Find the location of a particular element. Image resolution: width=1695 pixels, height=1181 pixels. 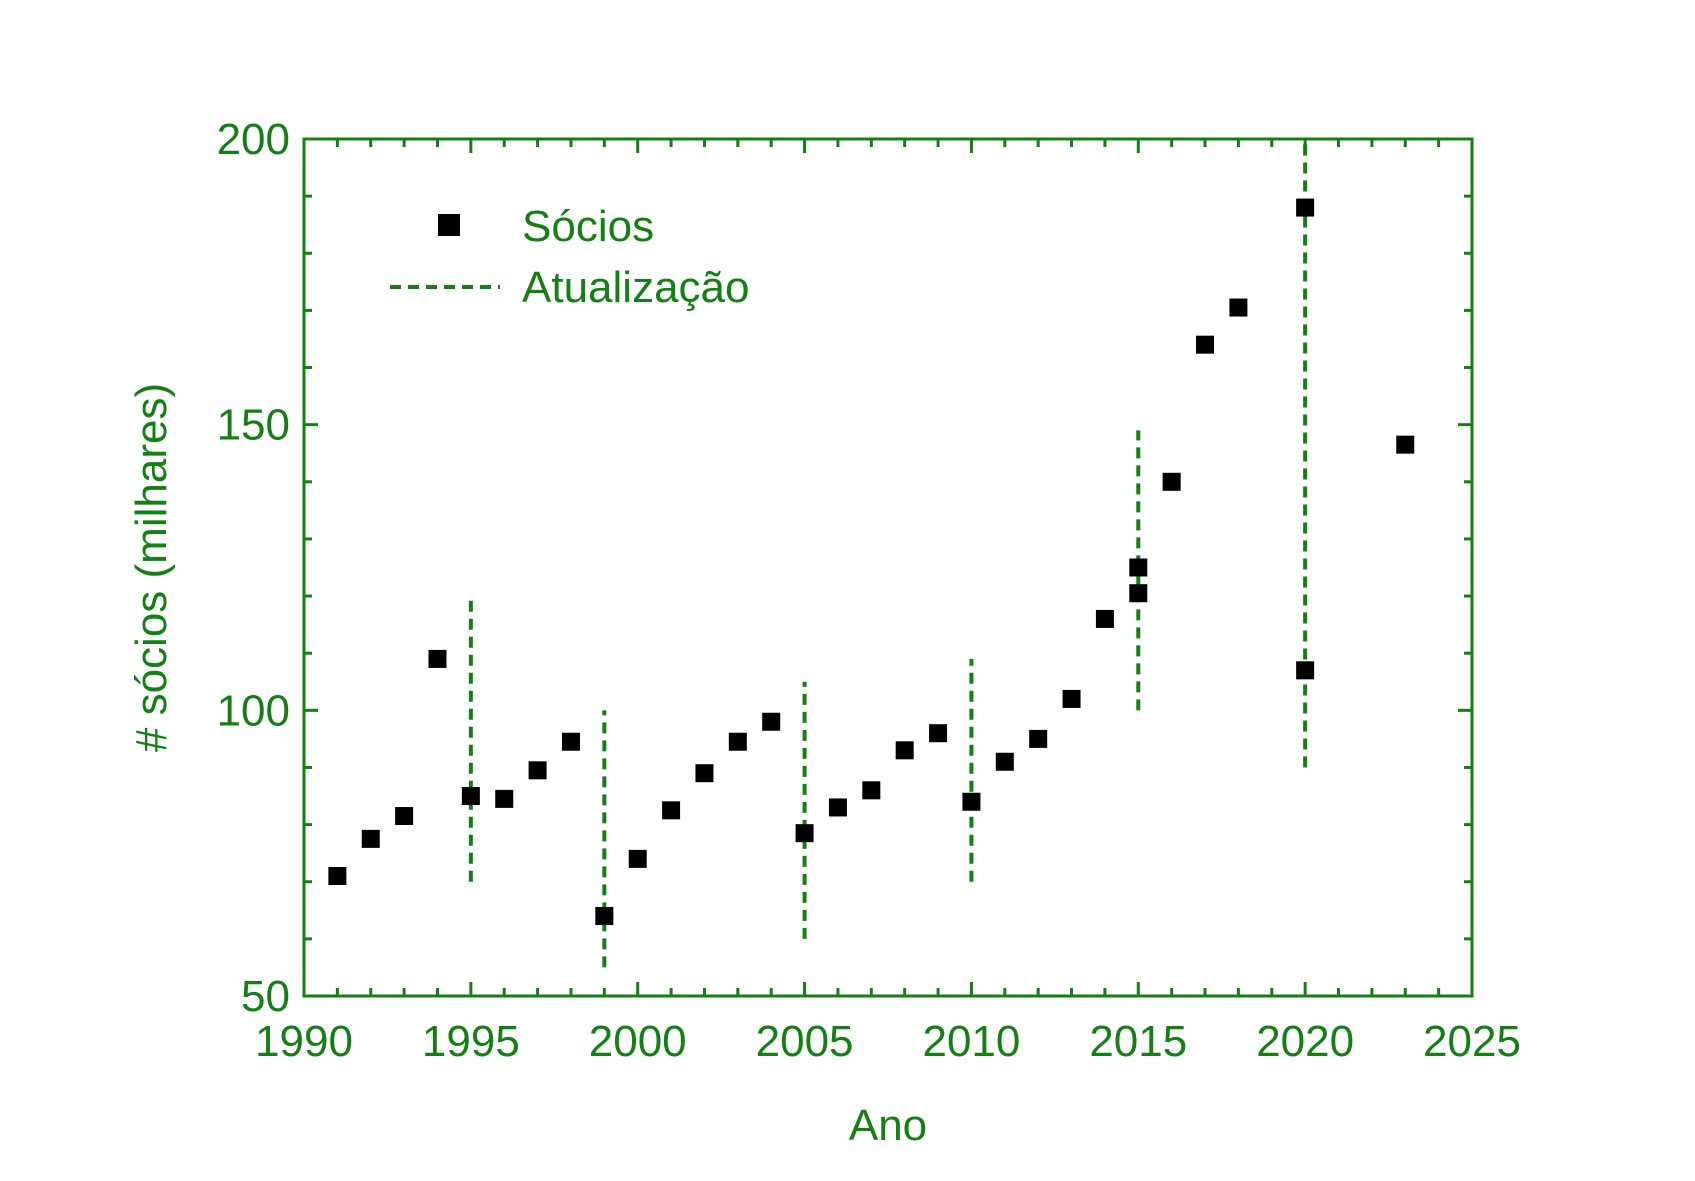

legend: Sócios Atualização is located at coordinates (569, 257).